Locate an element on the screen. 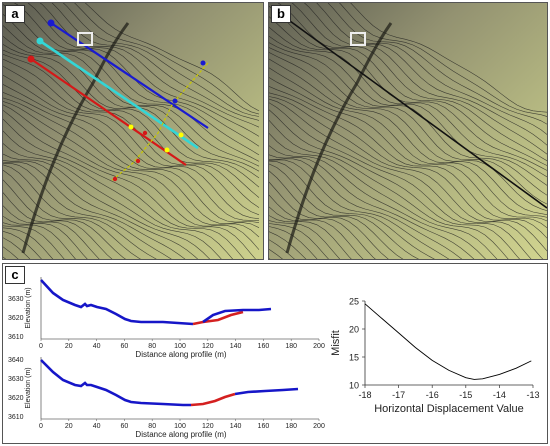 The image size is (550, 446). misfit-x-label: Horizontal Displacement Value is located at coordinates (449, 409).